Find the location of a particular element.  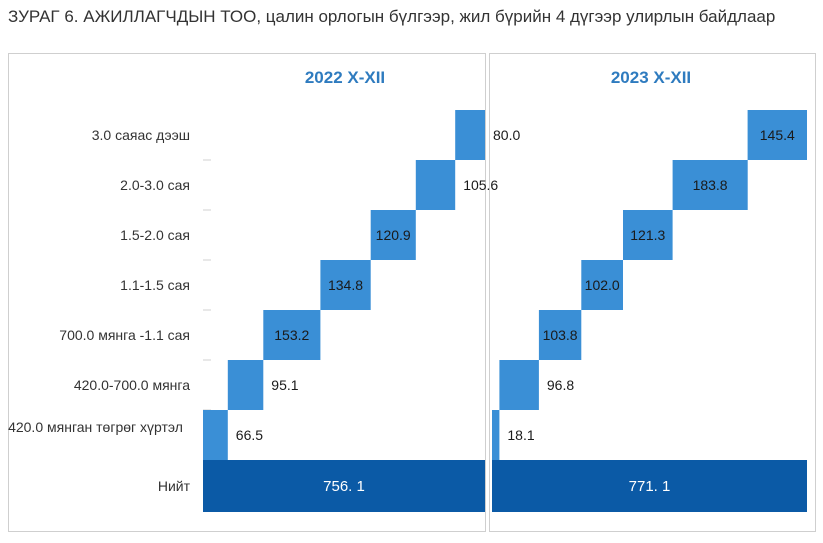

value-label-0-5: 95.1 is located at coordinates (284, 385).